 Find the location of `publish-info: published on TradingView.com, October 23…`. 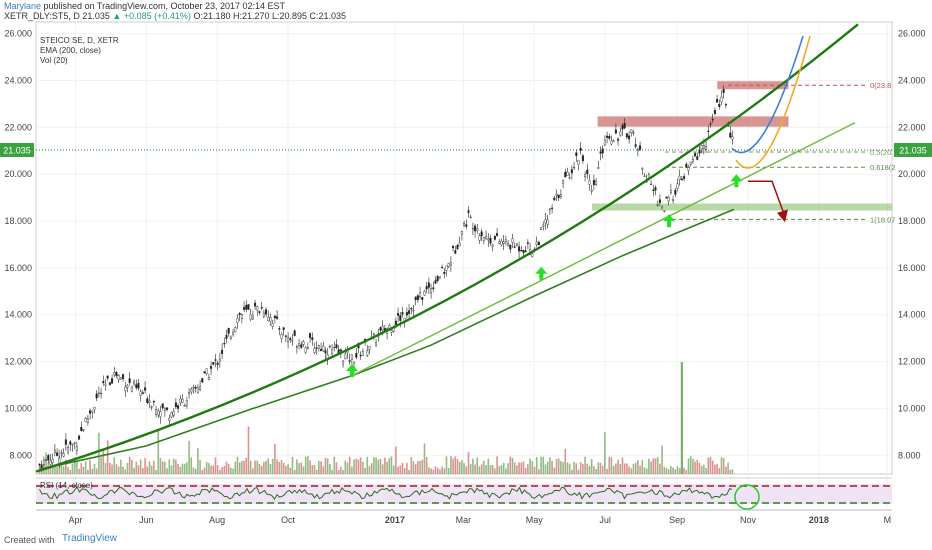

publish-info: published on TradingView.com, October 23… is located at coordinates (164, 6).